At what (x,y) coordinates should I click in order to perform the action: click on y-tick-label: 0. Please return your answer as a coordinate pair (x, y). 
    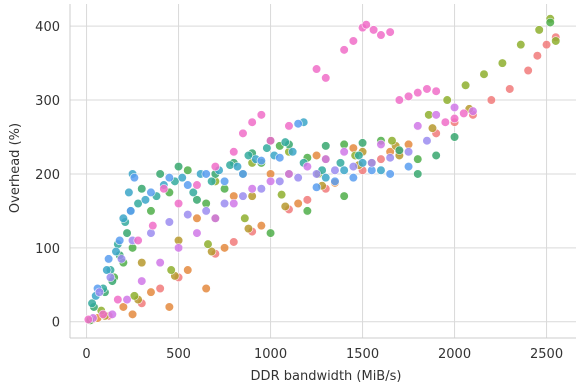
    Looking at the image, I should click on (56, 323).